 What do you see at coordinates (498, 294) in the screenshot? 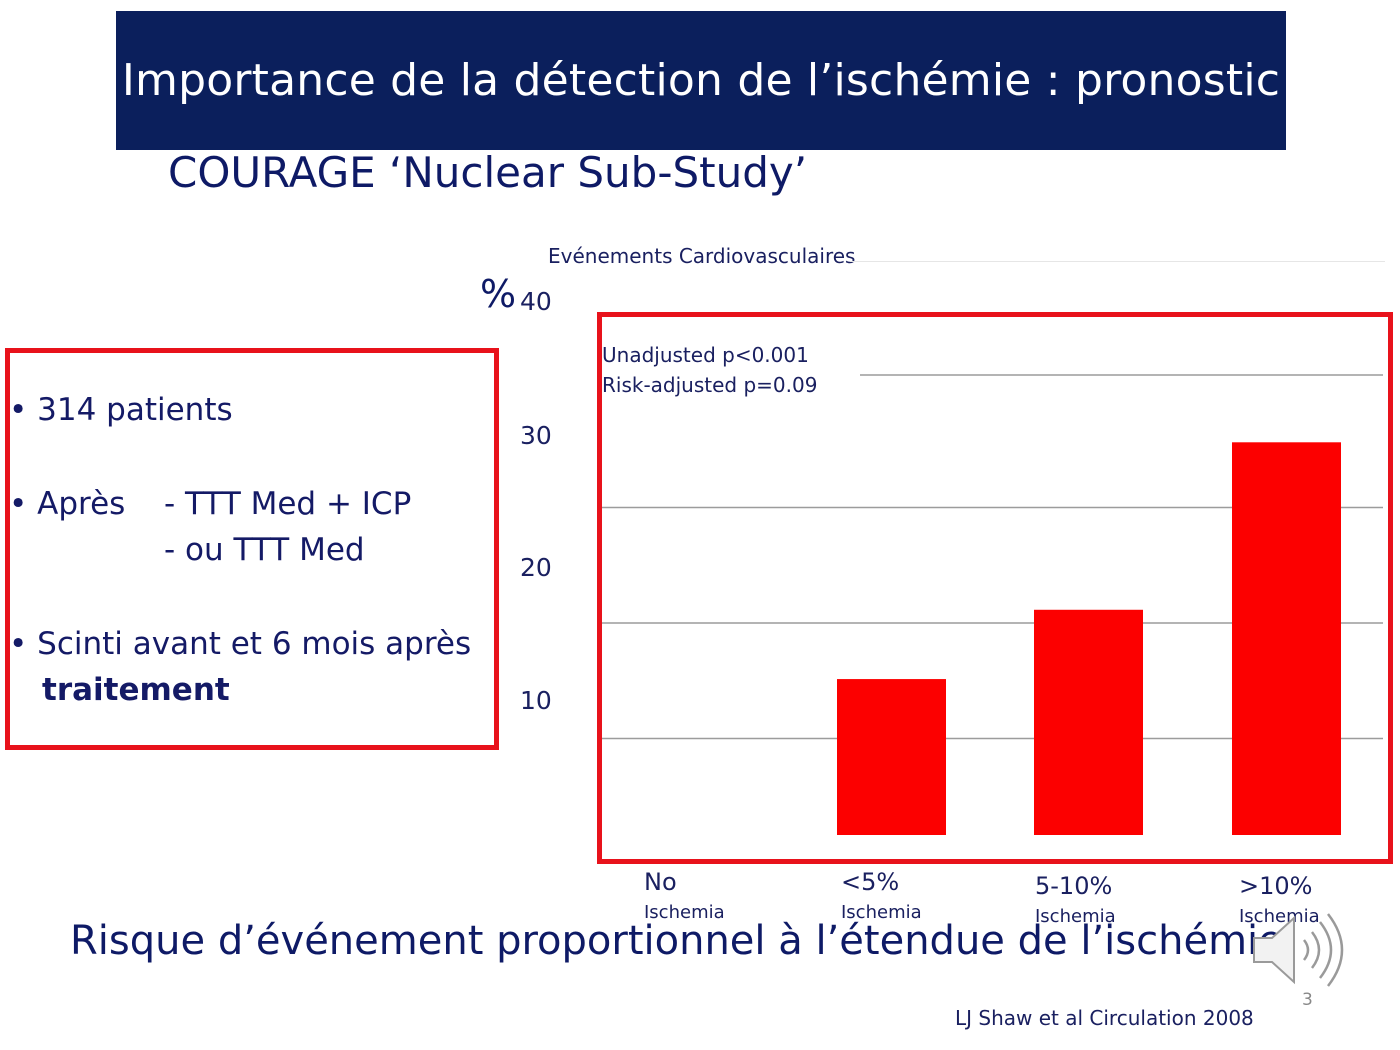
I see `y-axis-label: %` at bounding box center [498, 294].